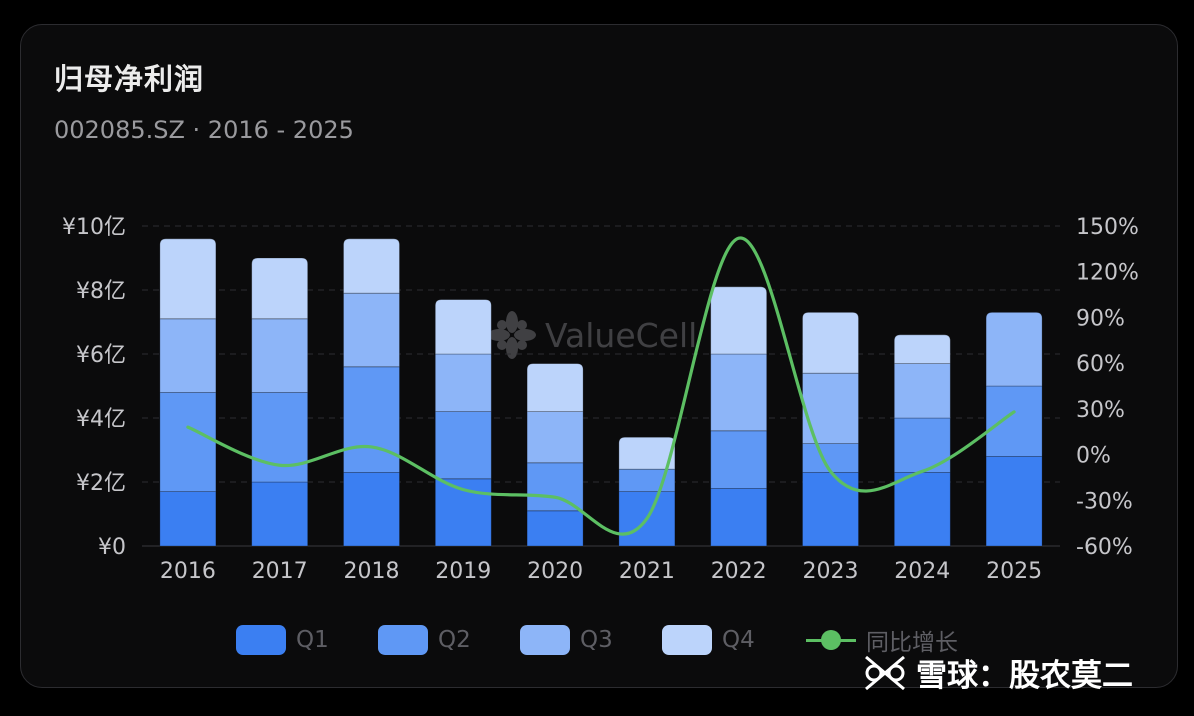 Image resolution: width=1194 pixels, height=716 pixels. What do you see at coordinates (1093, 456) in the screenshot?
I see `y-right-tick-label: 0%` at bounding box center [1093, 456].